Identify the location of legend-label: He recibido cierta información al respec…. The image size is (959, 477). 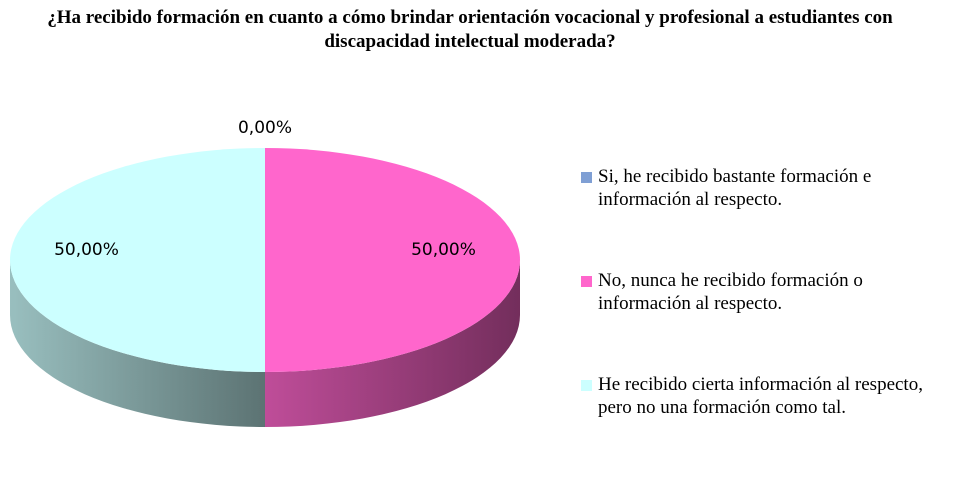
(760, 396).